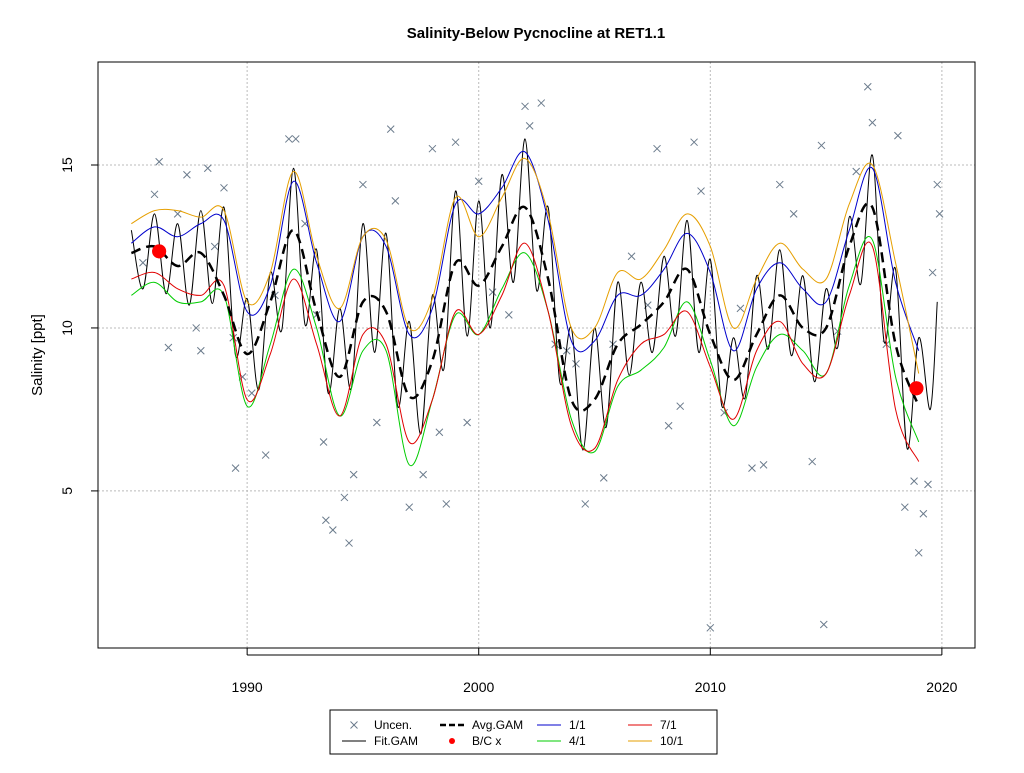  I want to click on bc-point, so click(916, 388).